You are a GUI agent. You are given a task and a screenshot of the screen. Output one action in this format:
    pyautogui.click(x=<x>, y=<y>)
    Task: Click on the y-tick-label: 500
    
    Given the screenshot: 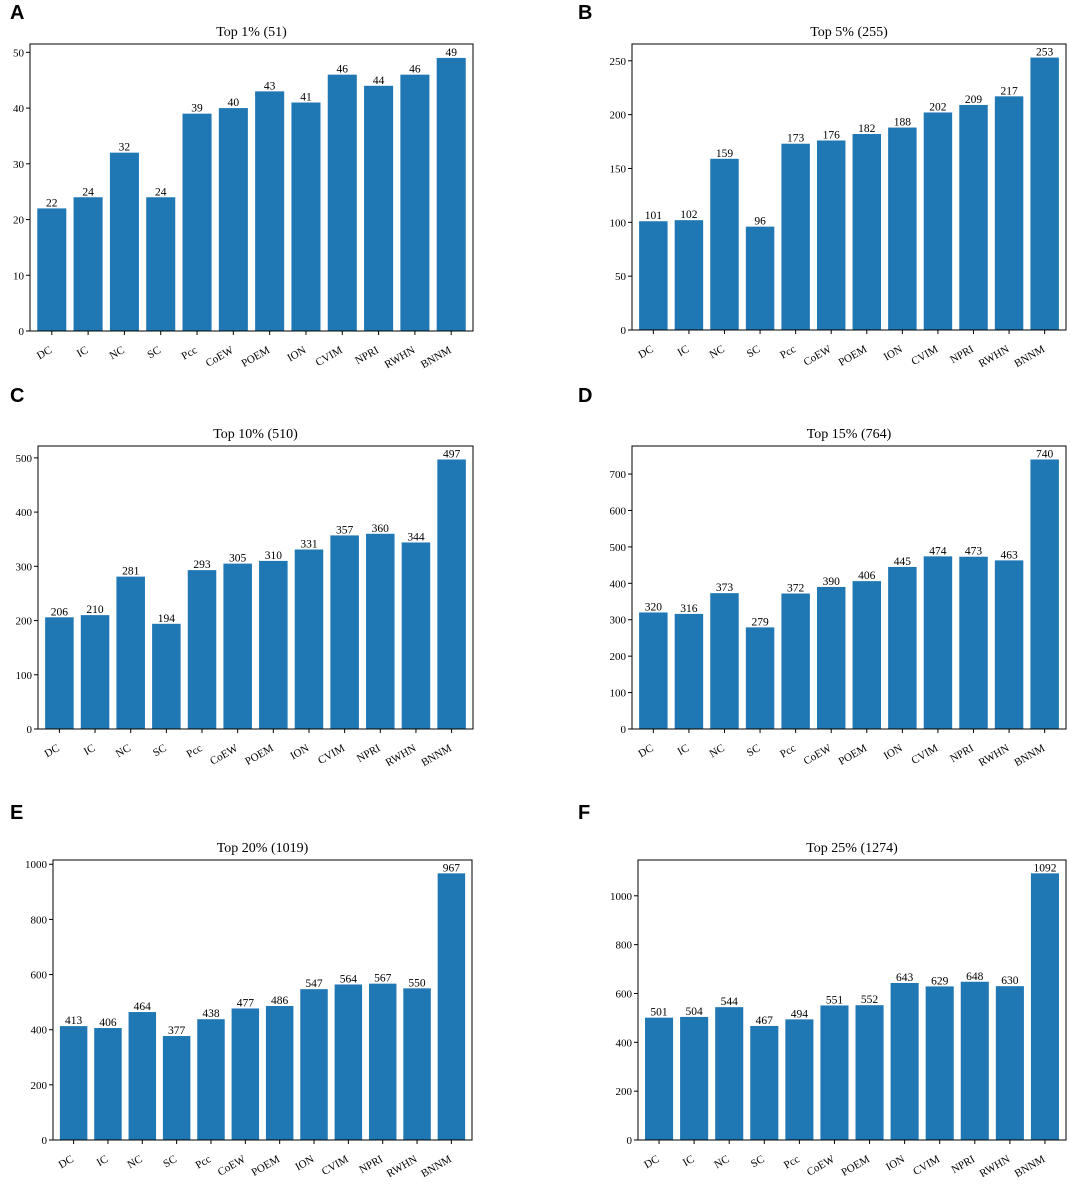 What is the action you would take?
    pyautogui.click(x=618, y=548)
    